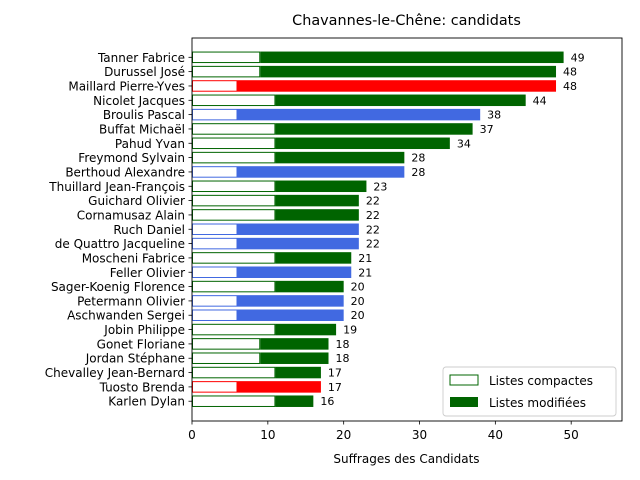 Image resolution: width=640 pixels, height=480 pixels. What do you see at coordinates (118, 287) in the screenshot?
I see `y-tick-label: Sager-Koenig Florence` at bounding box center [118, 287].